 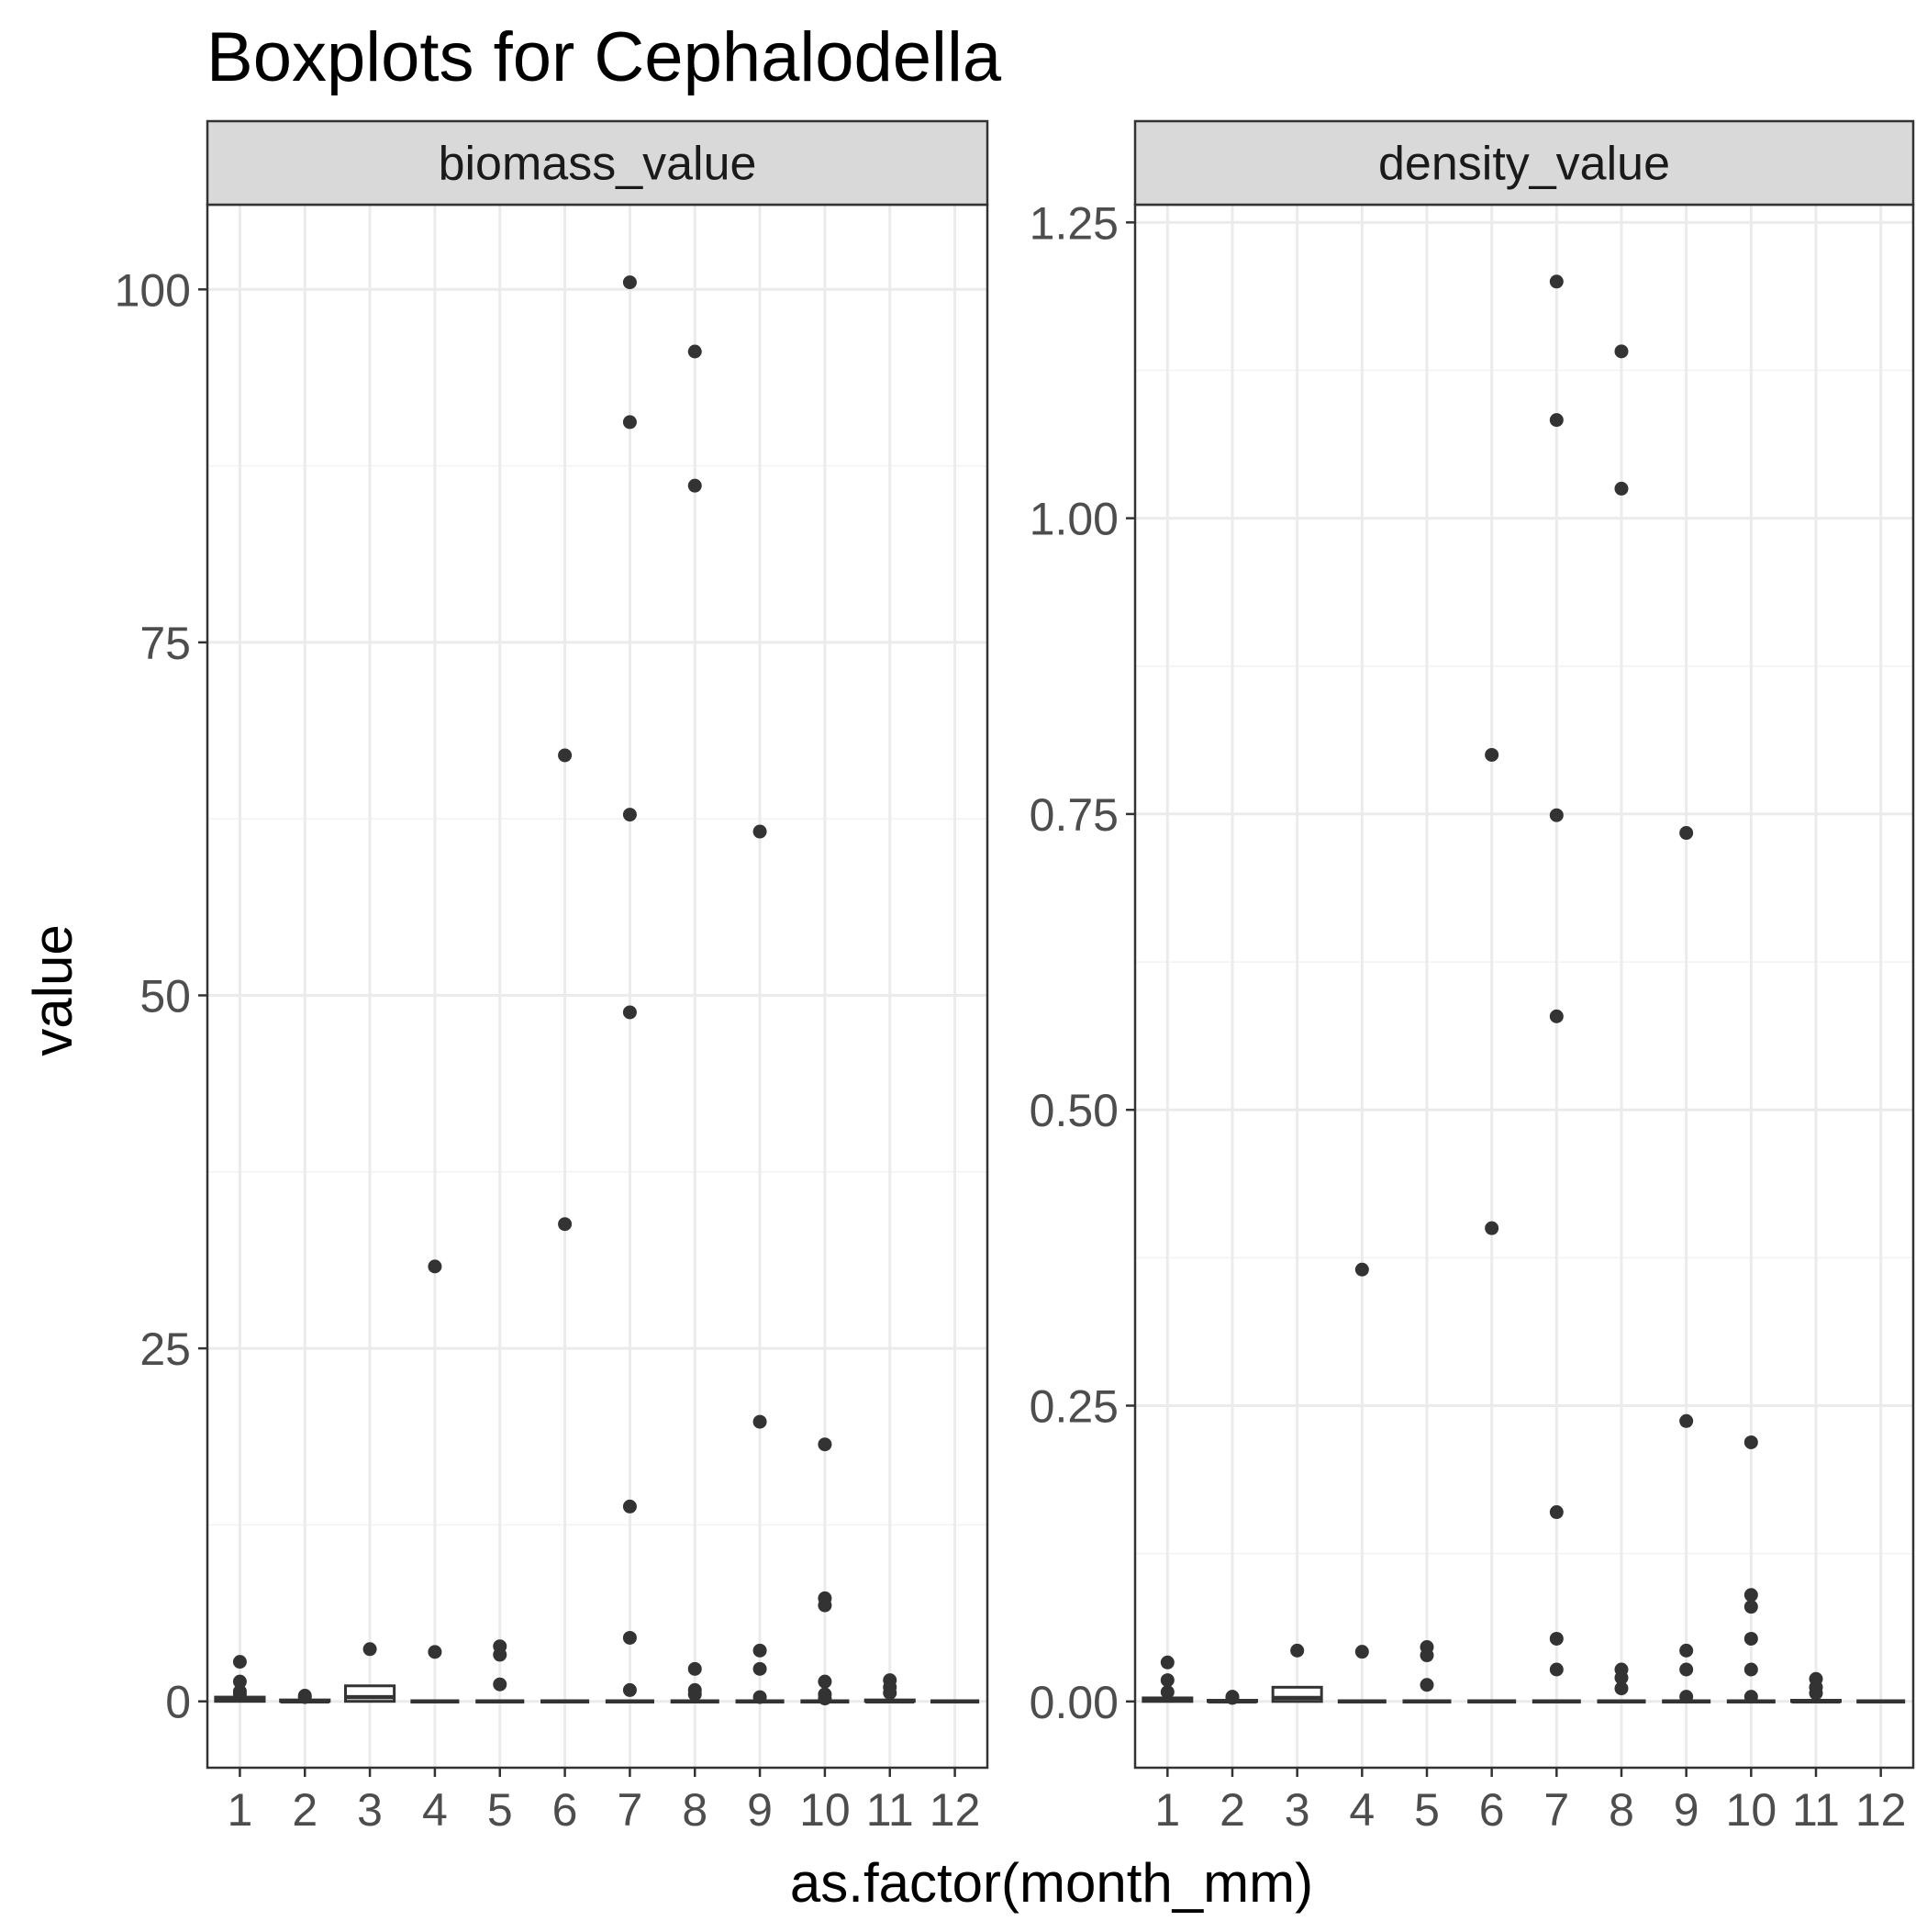 I want to click on y-axis-title-group: value, so click(x=53, y=989).